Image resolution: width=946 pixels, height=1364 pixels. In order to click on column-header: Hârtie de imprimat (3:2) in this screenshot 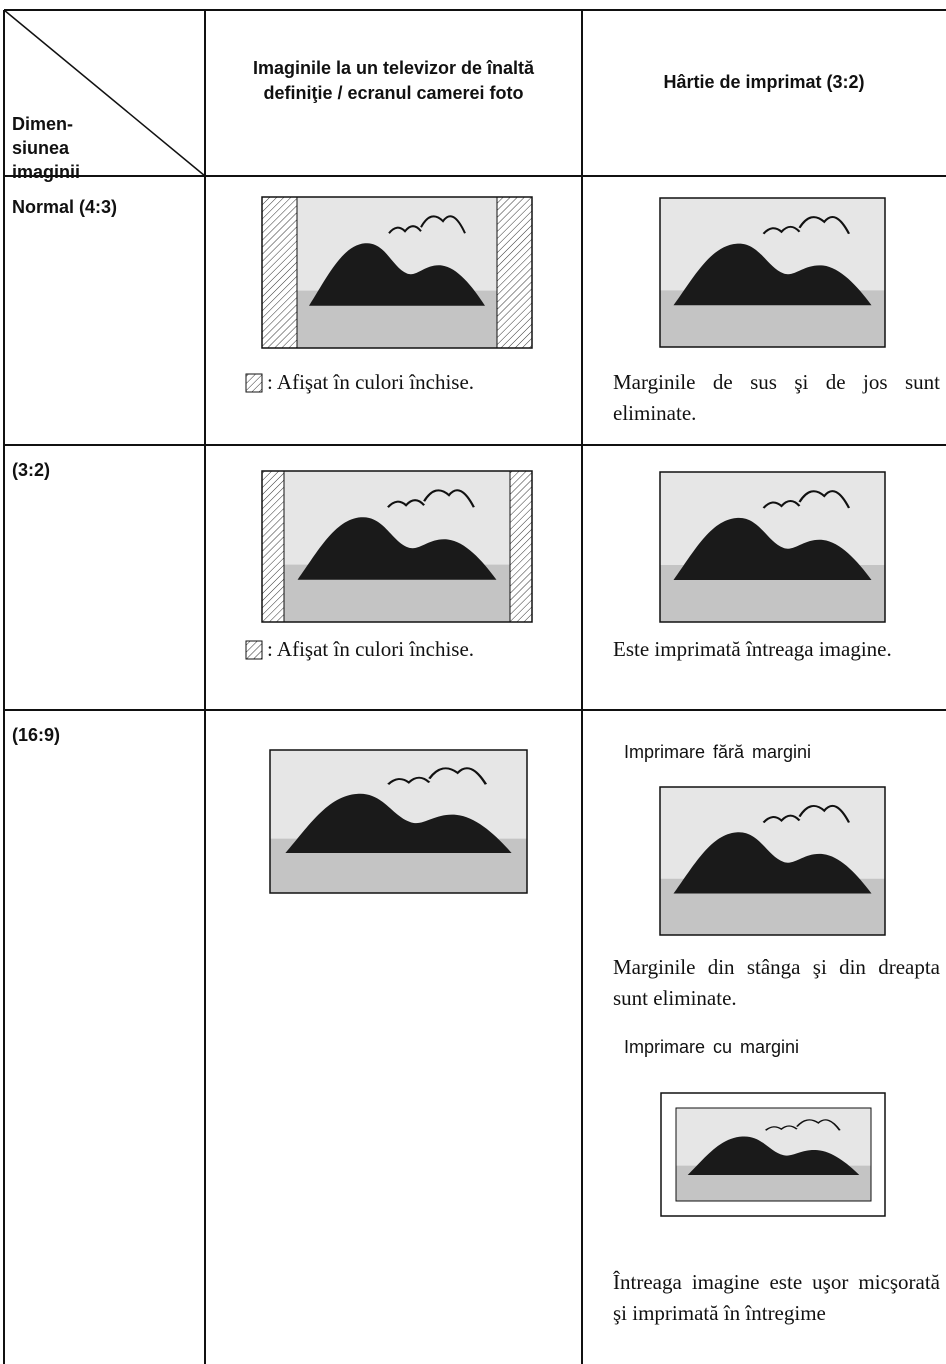, I will do `click(764, 82)`.